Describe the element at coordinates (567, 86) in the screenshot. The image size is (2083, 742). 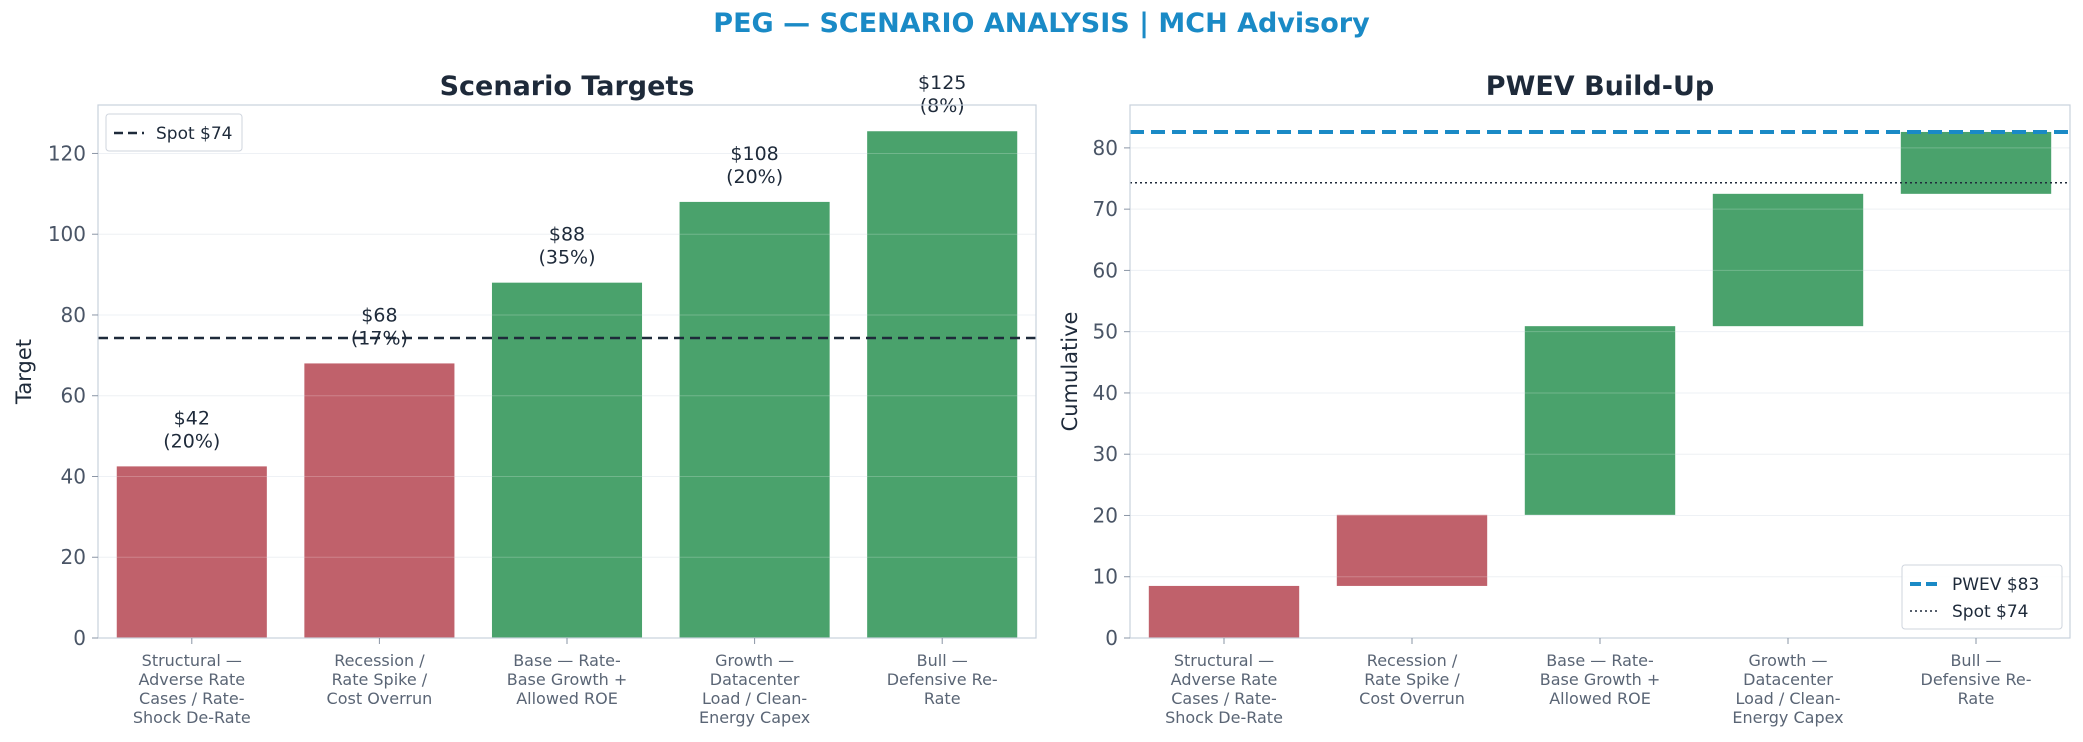
I see `panel-title: Scenario Targets` at that location.